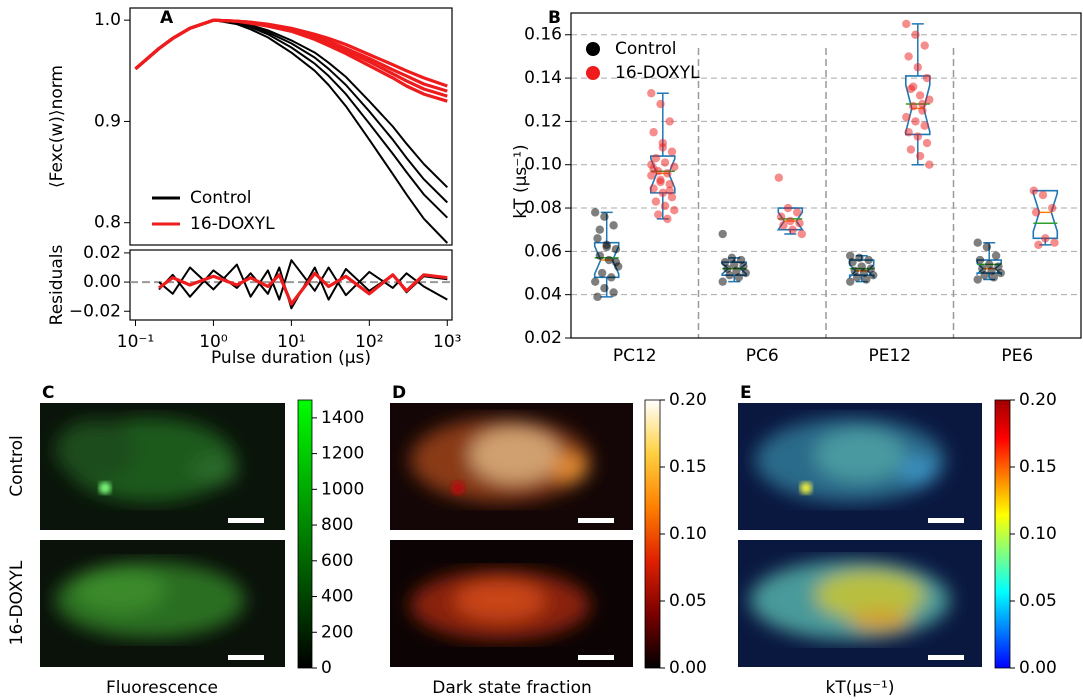 The width and height of the screenshot is (1083, 700). What do you see at coordinates (107, 20) in the screenshot?
I see `y-tick-label: 1.0` at bounding box center [107, 20].